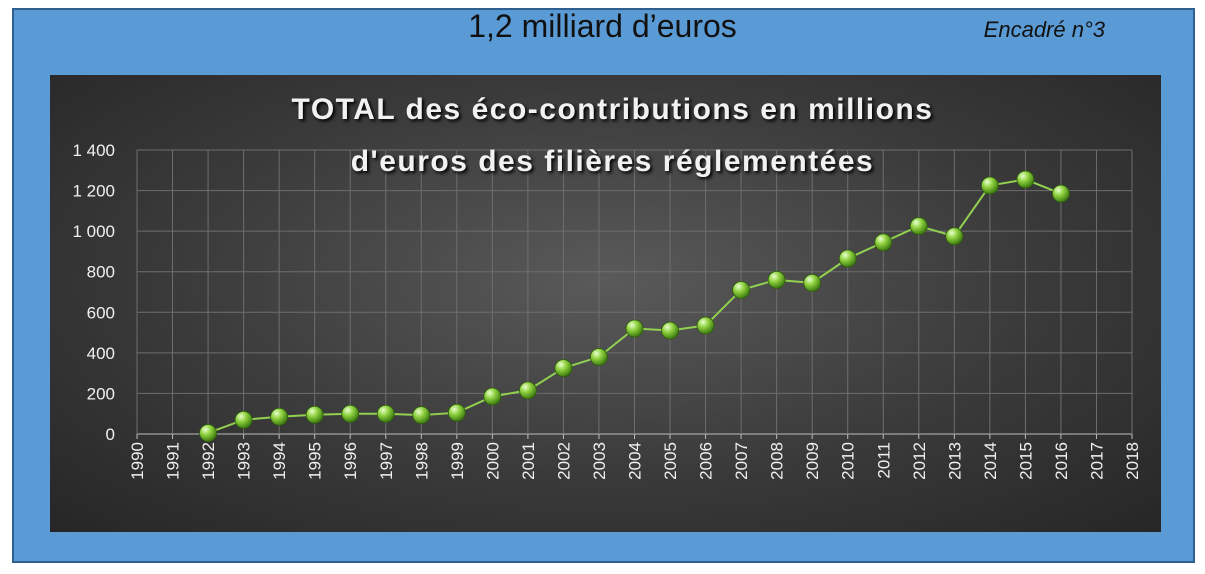 The height and width of the screenshot is (574, 1205). Describe the element at coordinates (919, 461) in the screenshot. I see `x-tick-label: 2012` at that location.